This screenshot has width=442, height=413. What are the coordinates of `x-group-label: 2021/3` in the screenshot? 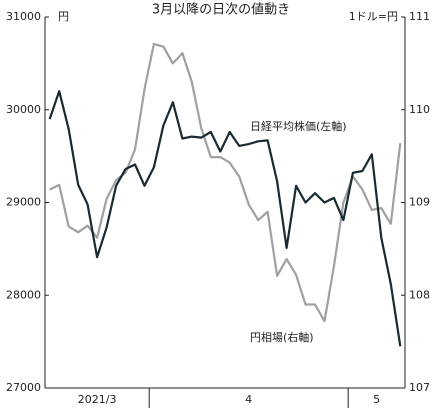 It's located at (97, 399).